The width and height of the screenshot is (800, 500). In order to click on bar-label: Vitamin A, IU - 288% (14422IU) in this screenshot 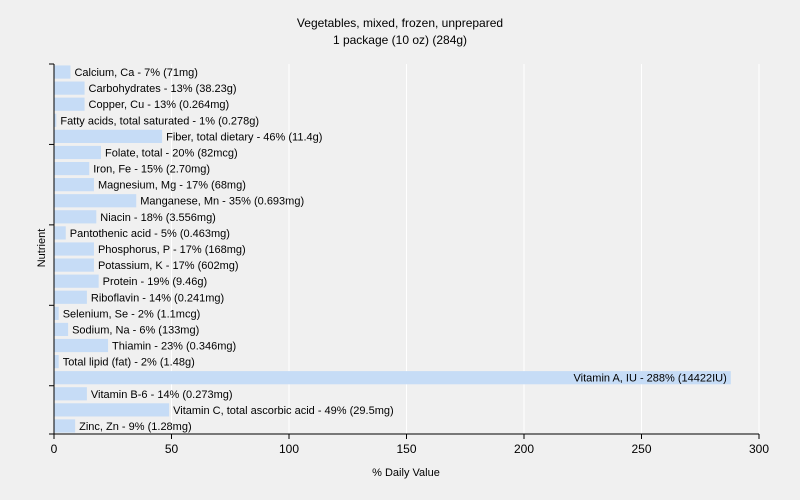, I will do `click(650, 379)`.